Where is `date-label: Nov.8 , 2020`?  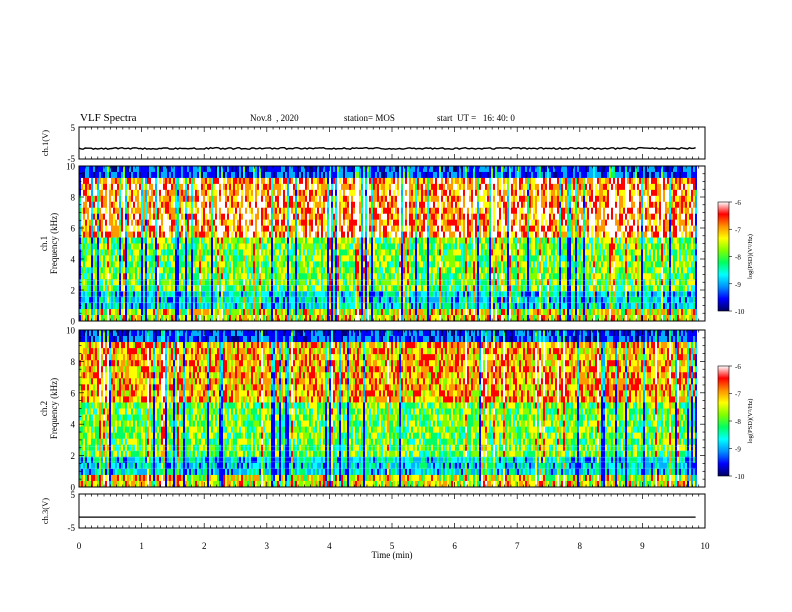
date-label: Nov.8 , 2020 is located at coordinates (274, 118).